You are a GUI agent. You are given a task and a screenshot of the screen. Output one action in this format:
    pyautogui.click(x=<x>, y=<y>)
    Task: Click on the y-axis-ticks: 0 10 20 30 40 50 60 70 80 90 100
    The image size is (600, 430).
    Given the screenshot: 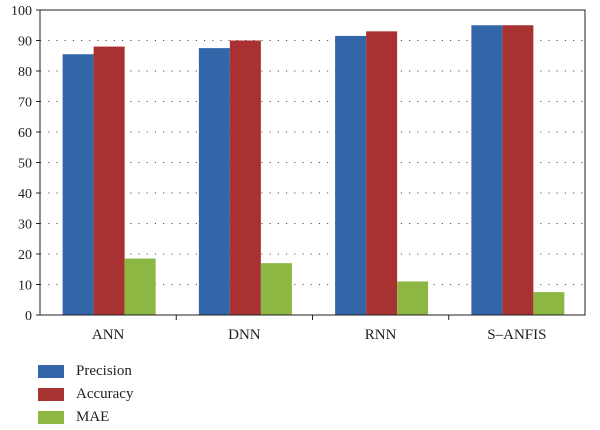 What is the action you would take?
    pyautogui.click(x=25, y=164)
    